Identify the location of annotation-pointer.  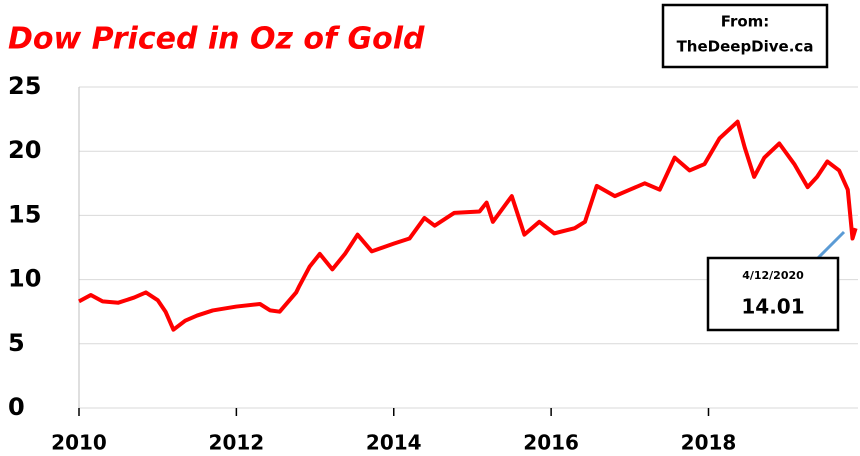
(831, 245).